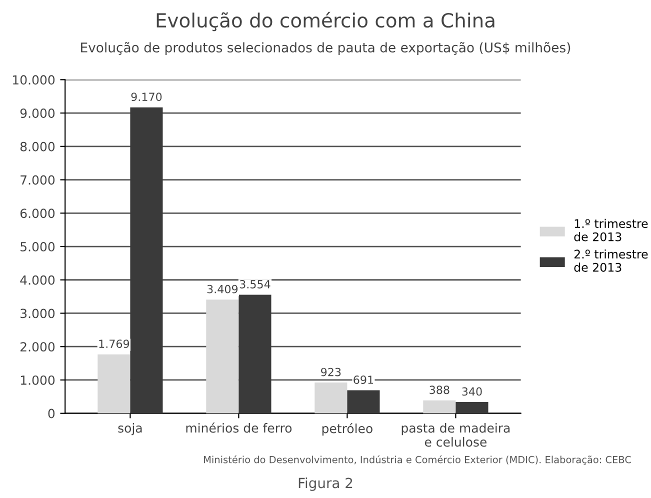 Image resolution: width=651 pixels, height=498 pixels. I want to click on chart-subtitle: Evolução de produtos selecionados de pauta de exportação (US$ milhões), so click(325, 49).